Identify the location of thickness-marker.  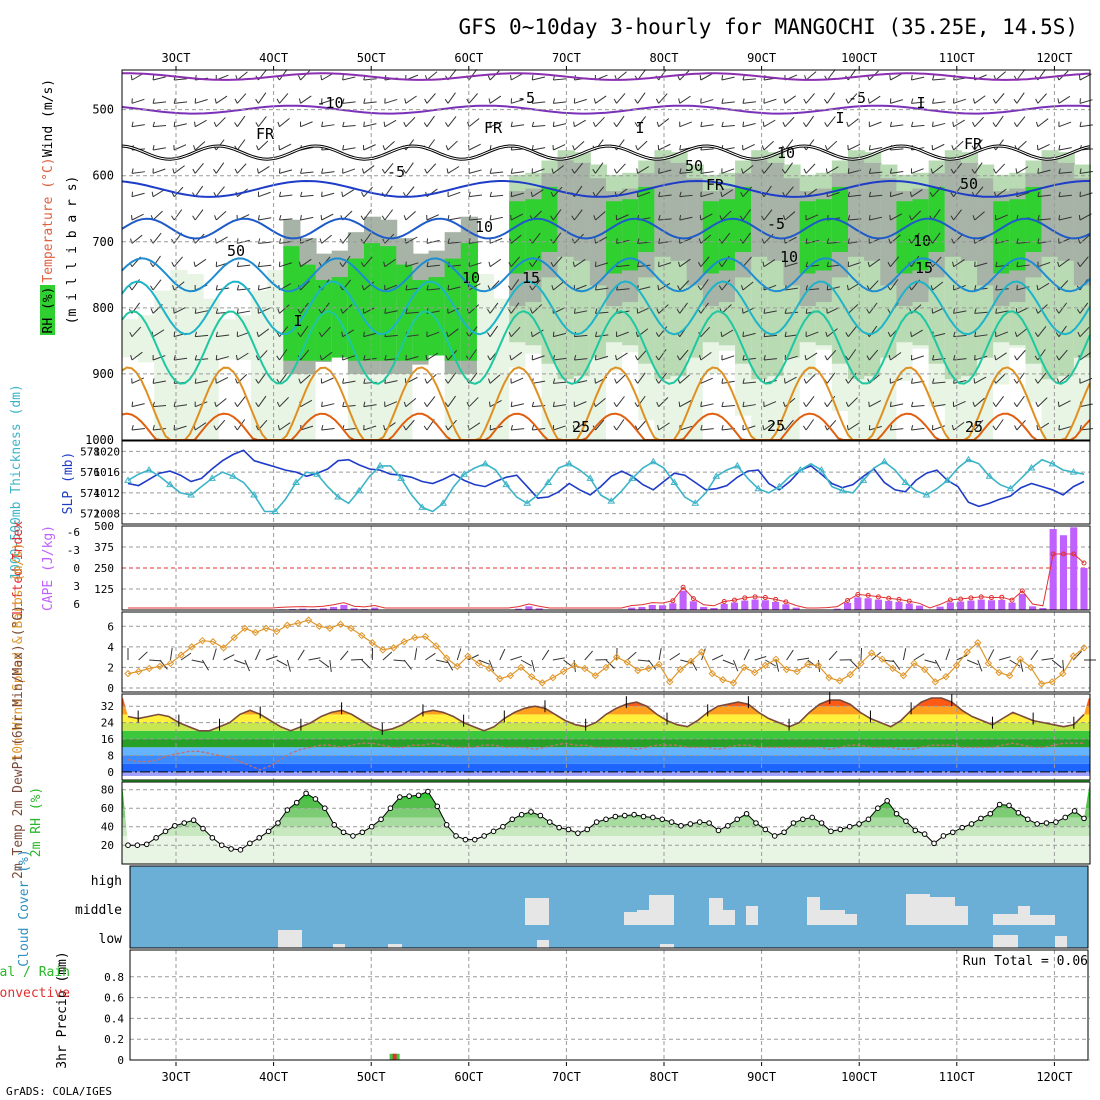
(1052, 463).